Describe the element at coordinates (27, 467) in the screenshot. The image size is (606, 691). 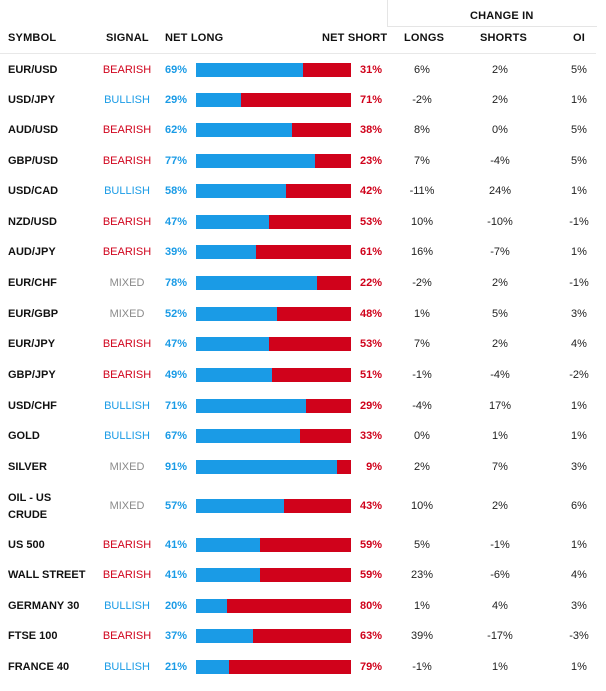
I see `symbol-label: SILVER` at that location.